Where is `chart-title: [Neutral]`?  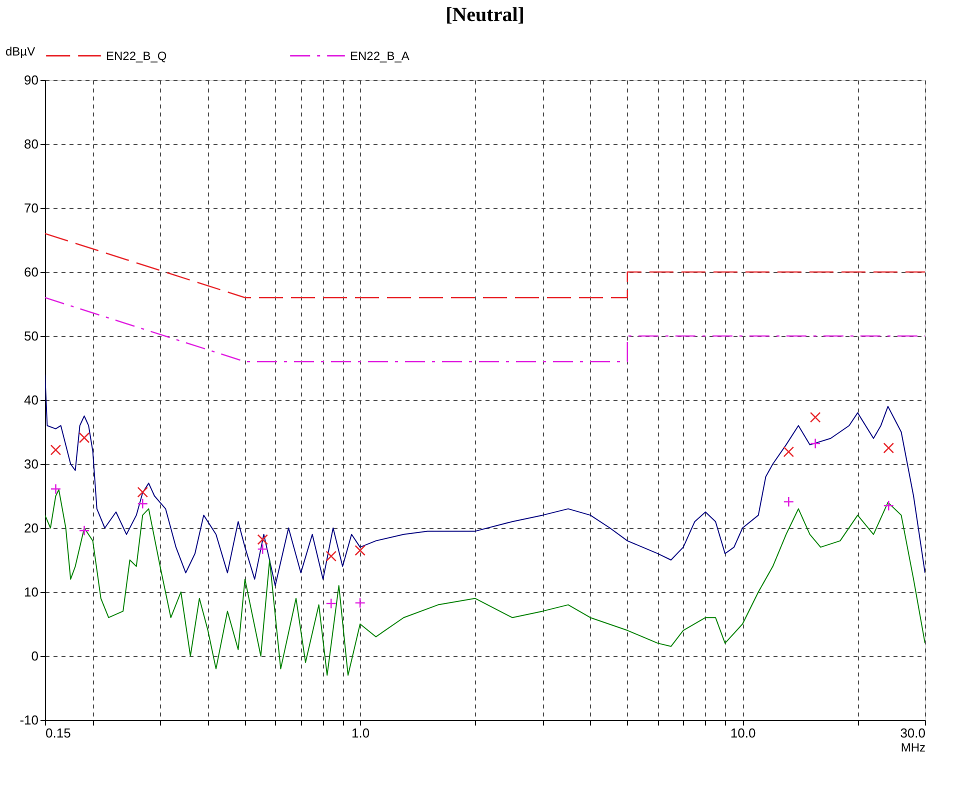 chart-title: [Neutral] is located at coordinates (485, 15).